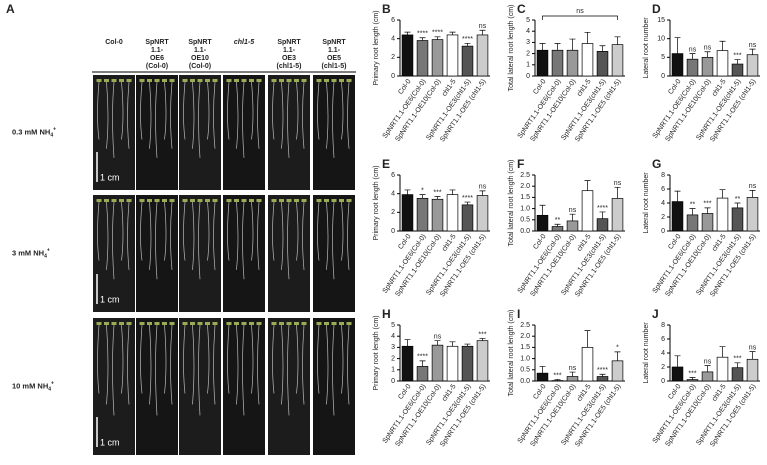  I want to click on significance-label: ***, so click(707, 204).